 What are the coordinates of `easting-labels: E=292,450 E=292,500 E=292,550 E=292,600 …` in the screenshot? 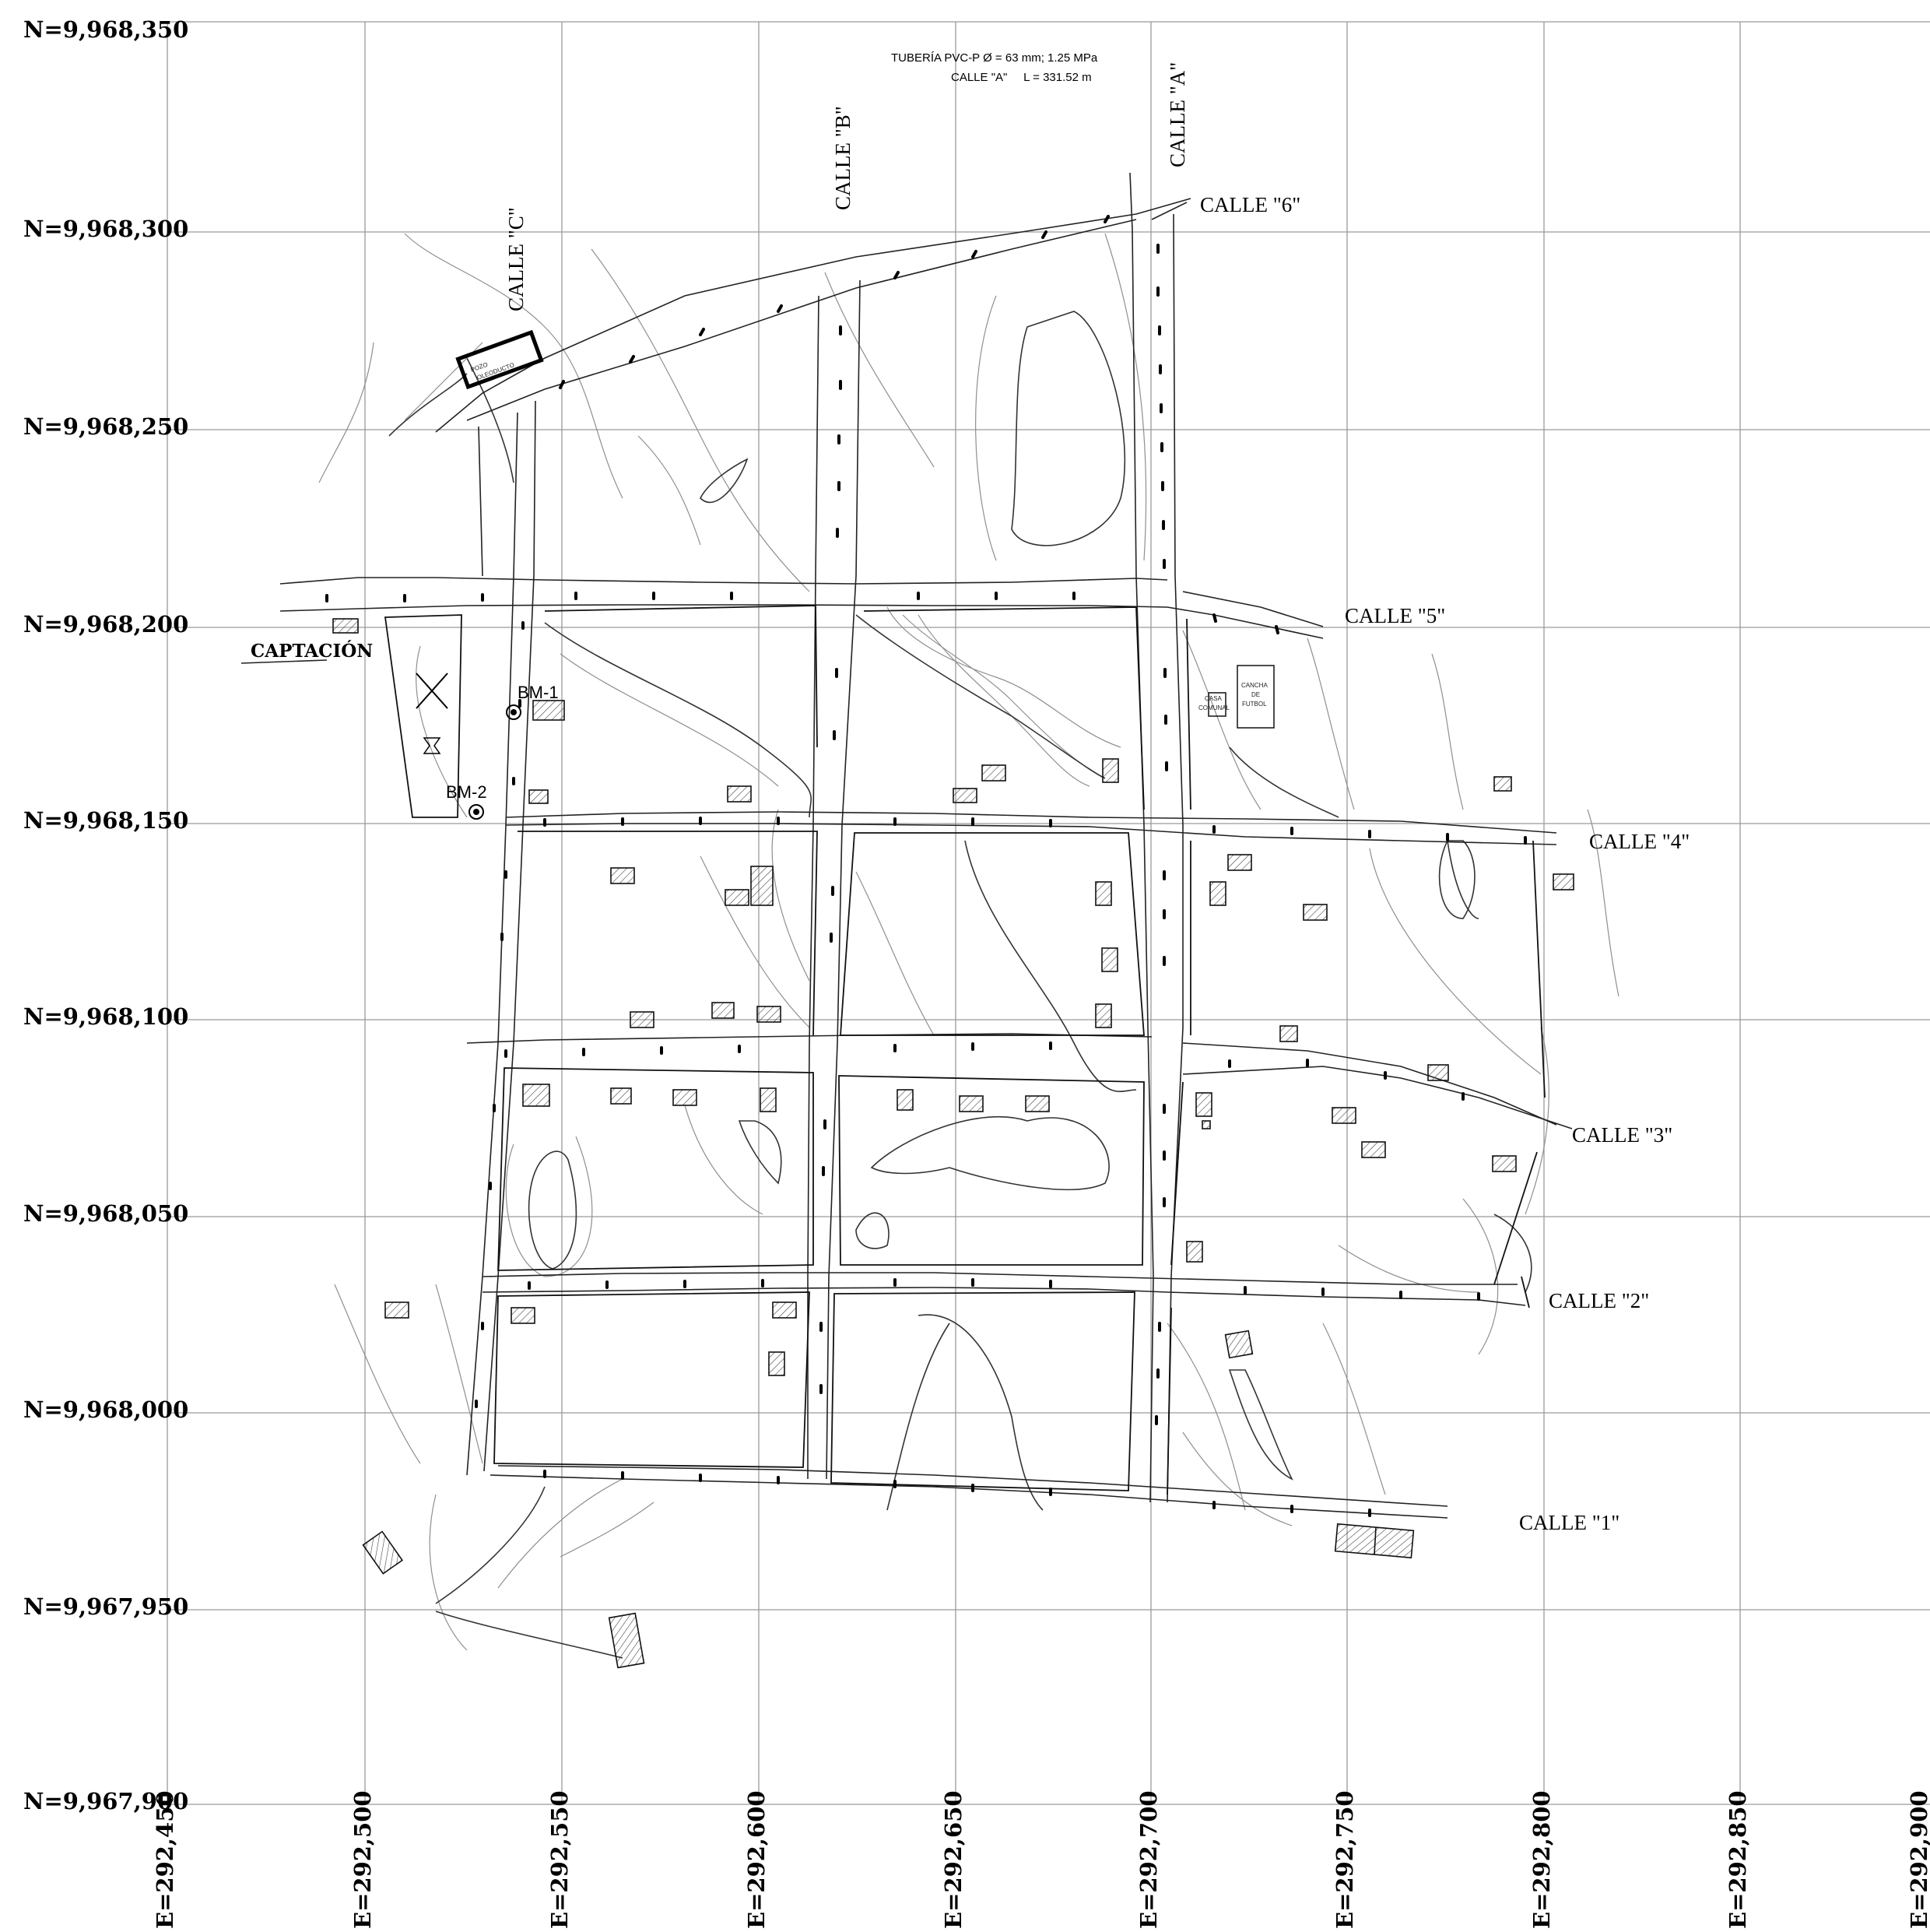 It's located at (1041, 1859).